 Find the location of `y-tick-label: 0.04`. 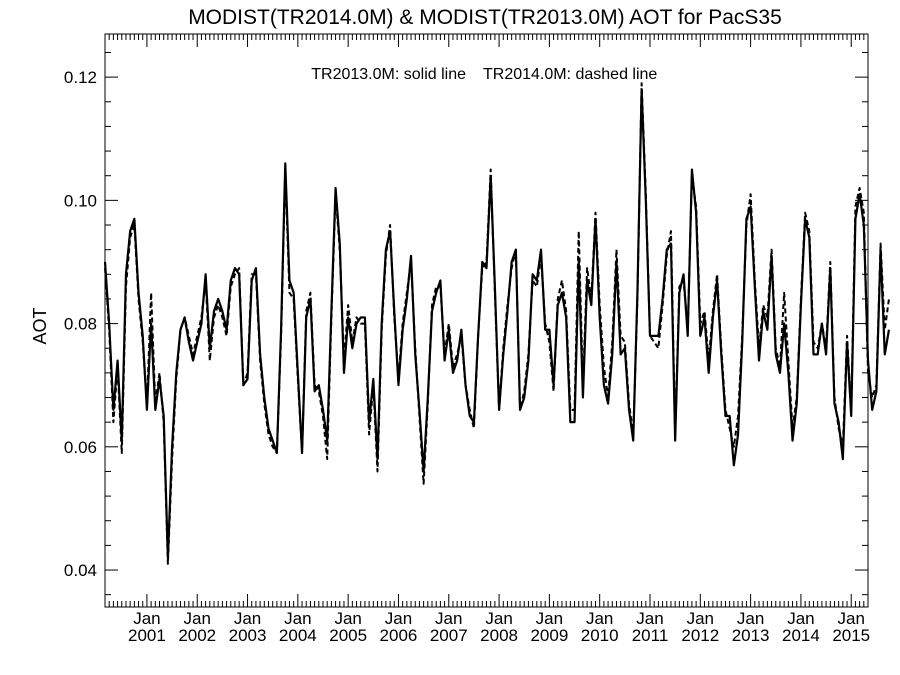

y-tick-label: 0.04 is located at coordinates (80, 570).